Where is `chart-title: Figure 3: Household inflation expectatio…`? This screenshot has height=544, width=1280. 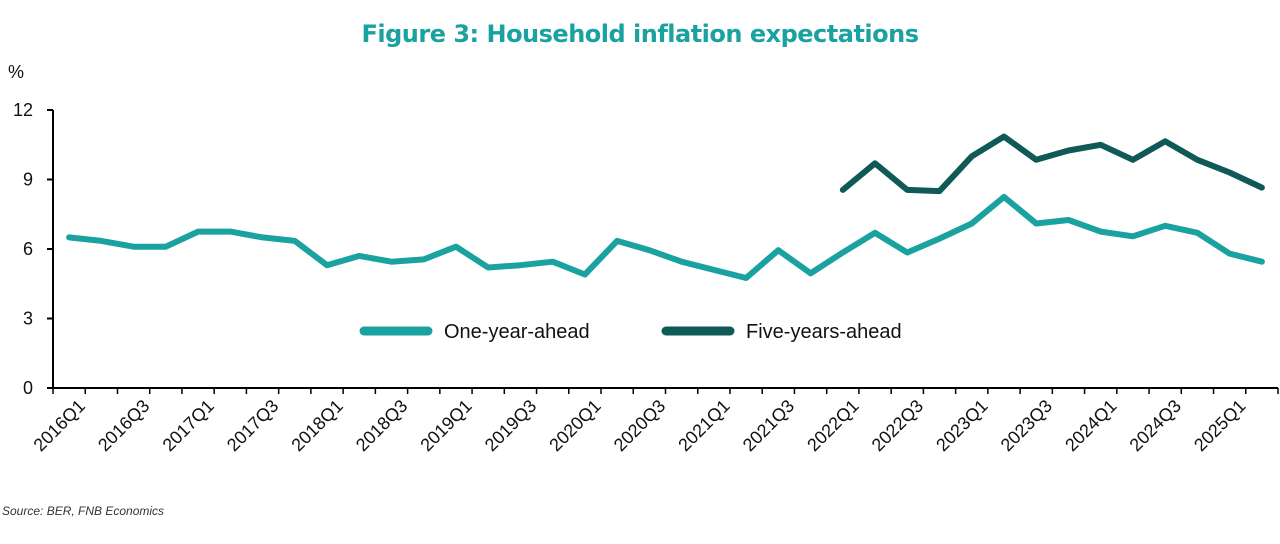
chart-title: Figure 3: Household inflation expectatio… is located at coordinates (640, 34).